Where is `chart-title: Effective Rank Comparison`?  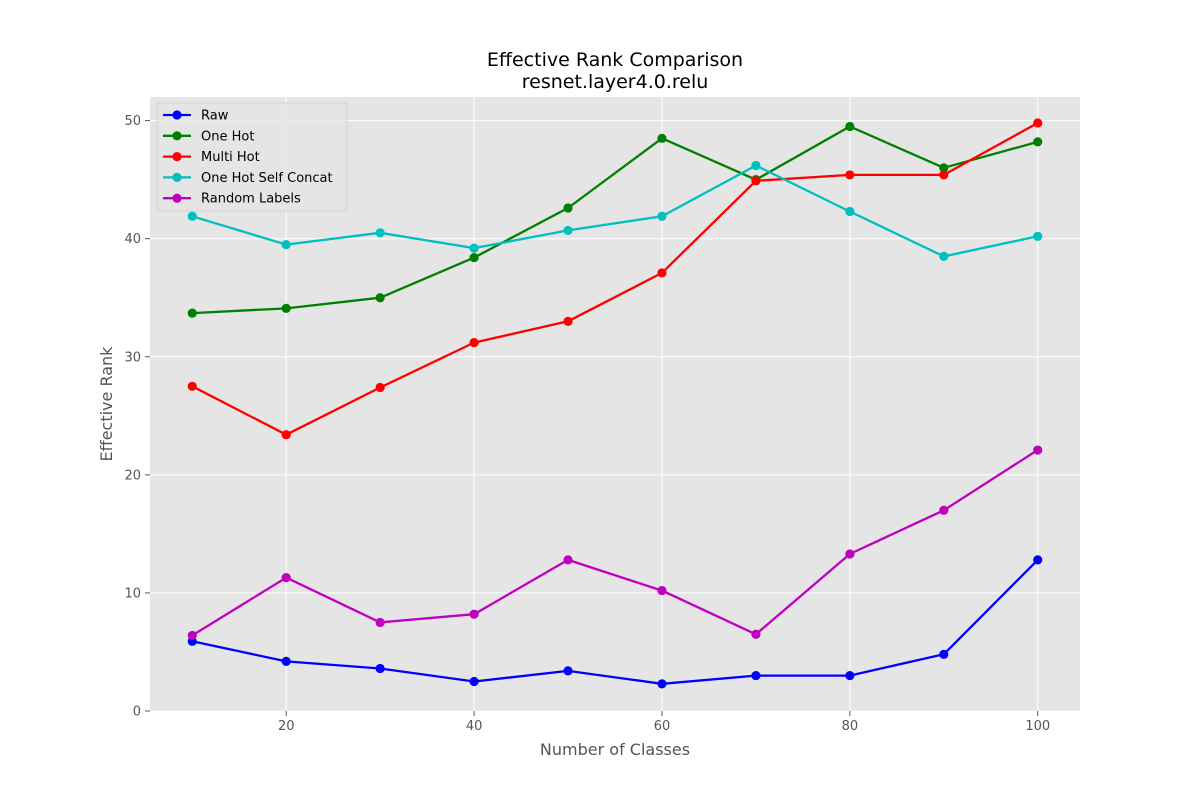 chart-title: Effective Rank Comparison is located at coordinates (615, 60).